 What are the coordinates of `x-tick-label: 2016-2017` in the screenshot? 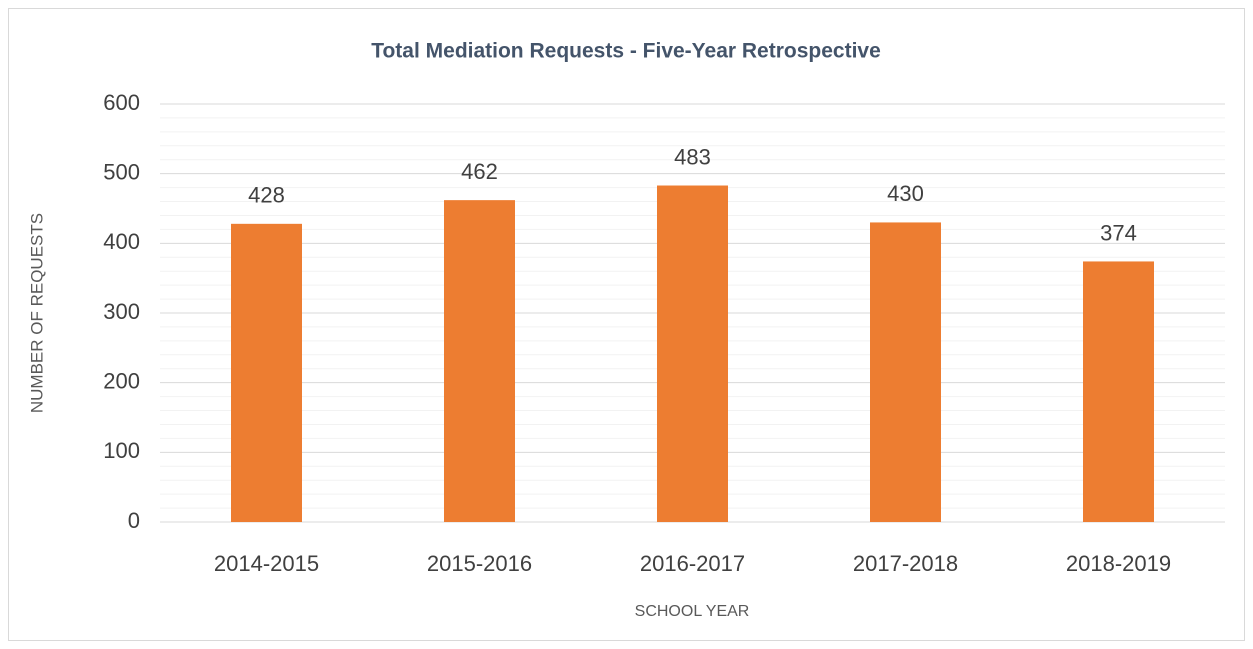 It's located at (692, 563).